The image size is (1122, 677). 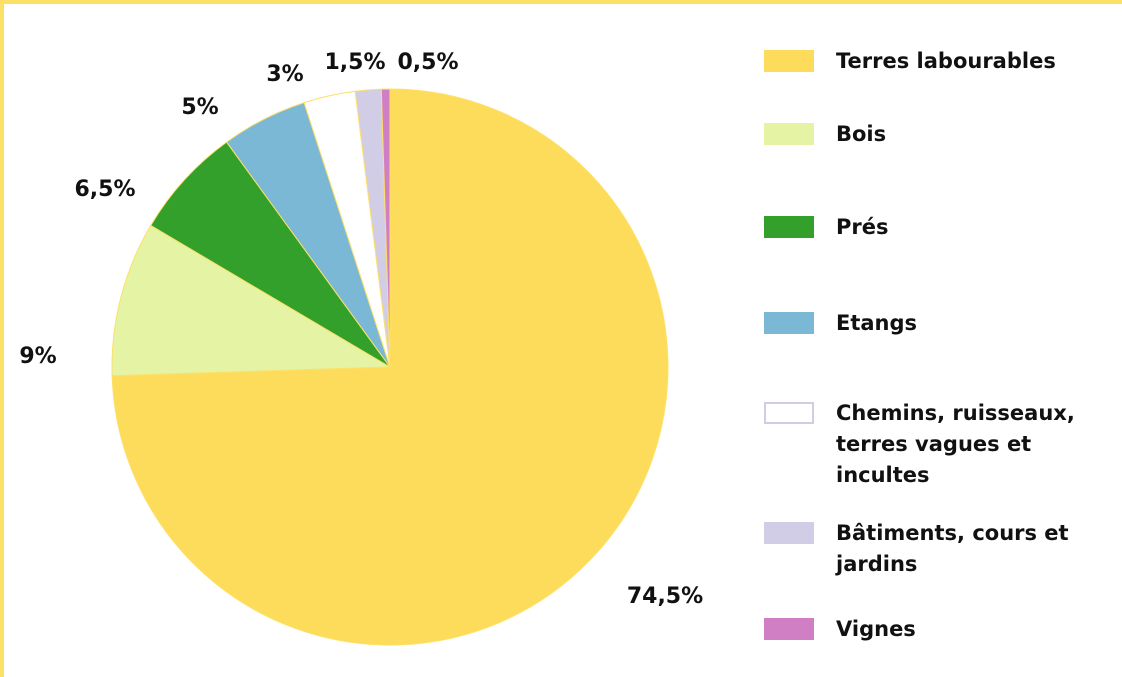 What do you see at coordinates (665, 596) in the screenshot?
I see `data-label: 74,5%` at bounding box center [665, 596].